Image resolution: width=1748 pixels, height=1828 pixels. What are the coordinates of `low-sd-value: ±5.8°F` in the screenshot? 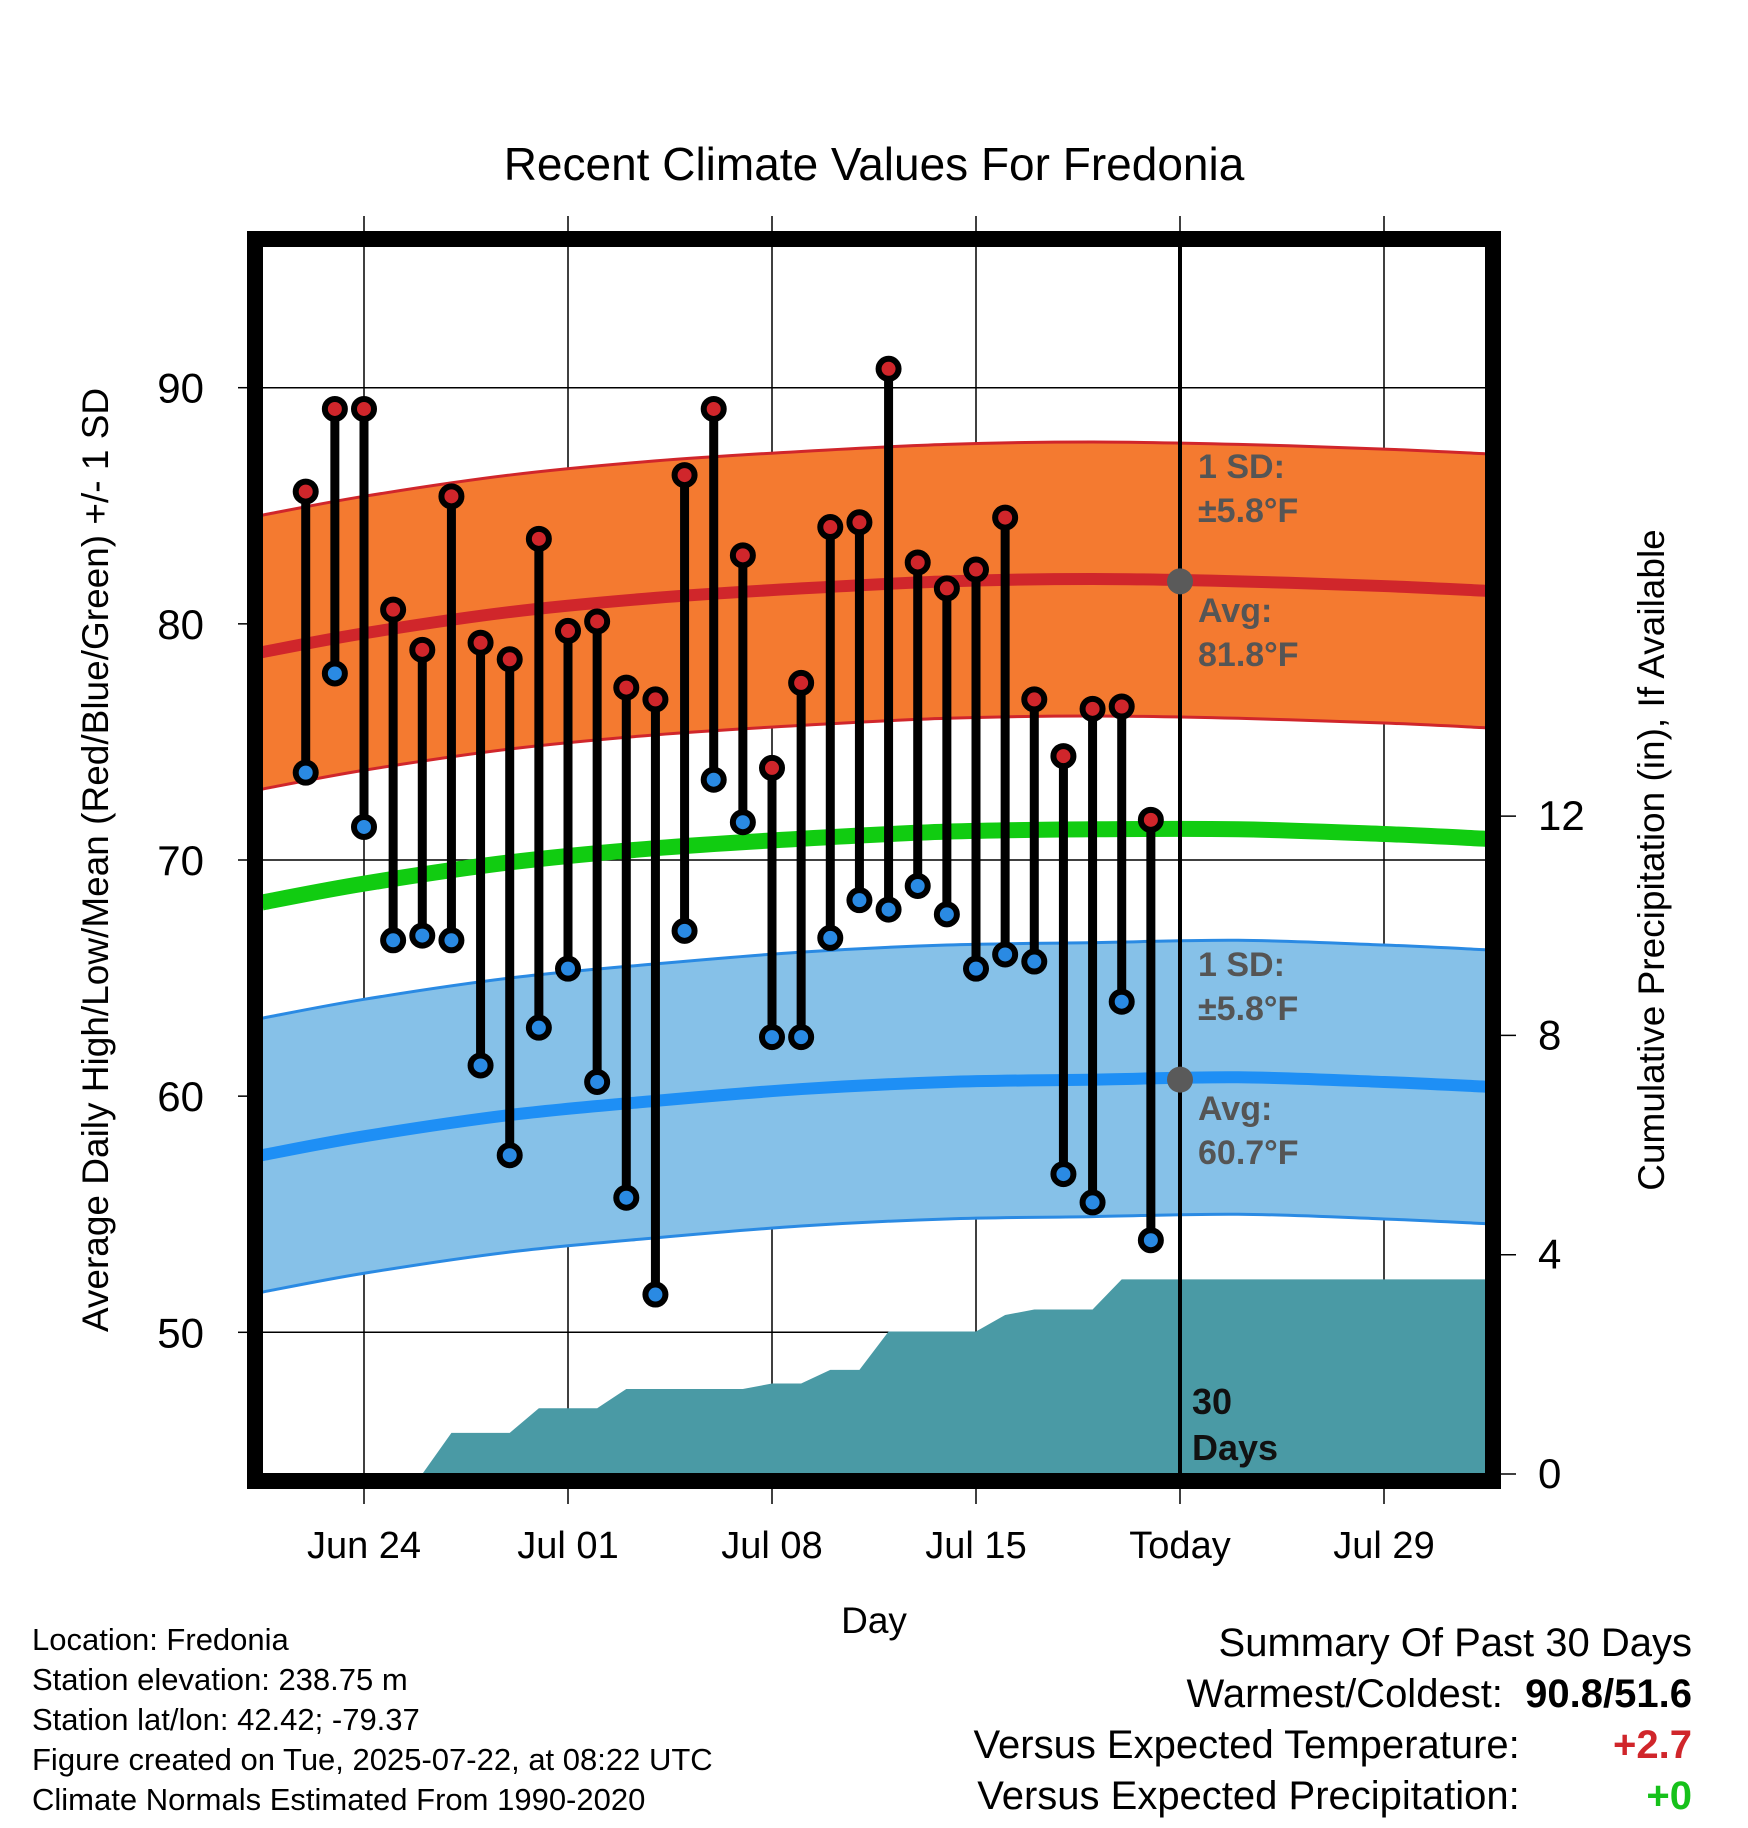 It's located at (1248, 1009).